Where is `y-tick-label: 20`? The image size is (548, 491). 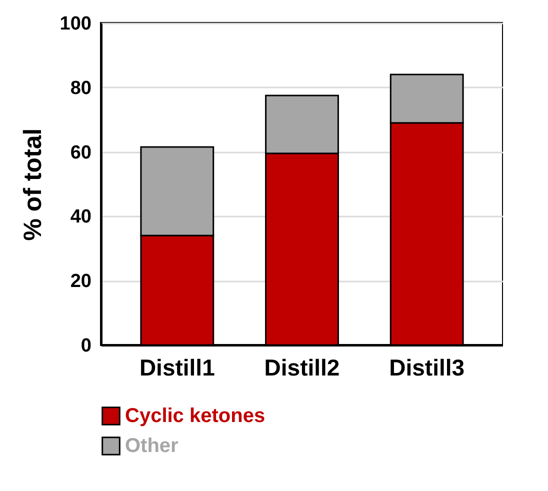
y-tick-label: 20 is located at coordinates (81, 281).